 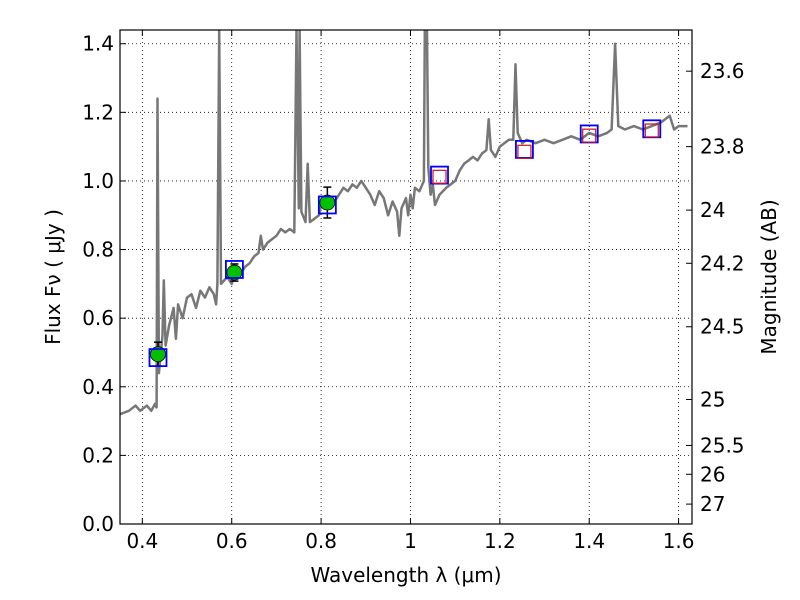 What do you see at coordinates (769, 276) in the screenshot?
I see `y2-axis-title: Magnitude (AB)` at bounding box center [769, 276].